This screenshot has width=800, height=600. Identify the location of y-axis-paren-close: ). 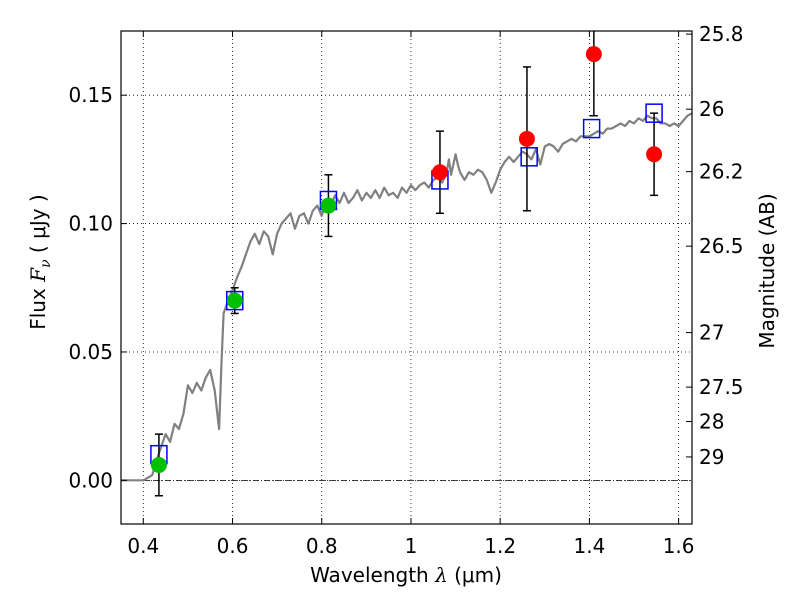
(38, 201).